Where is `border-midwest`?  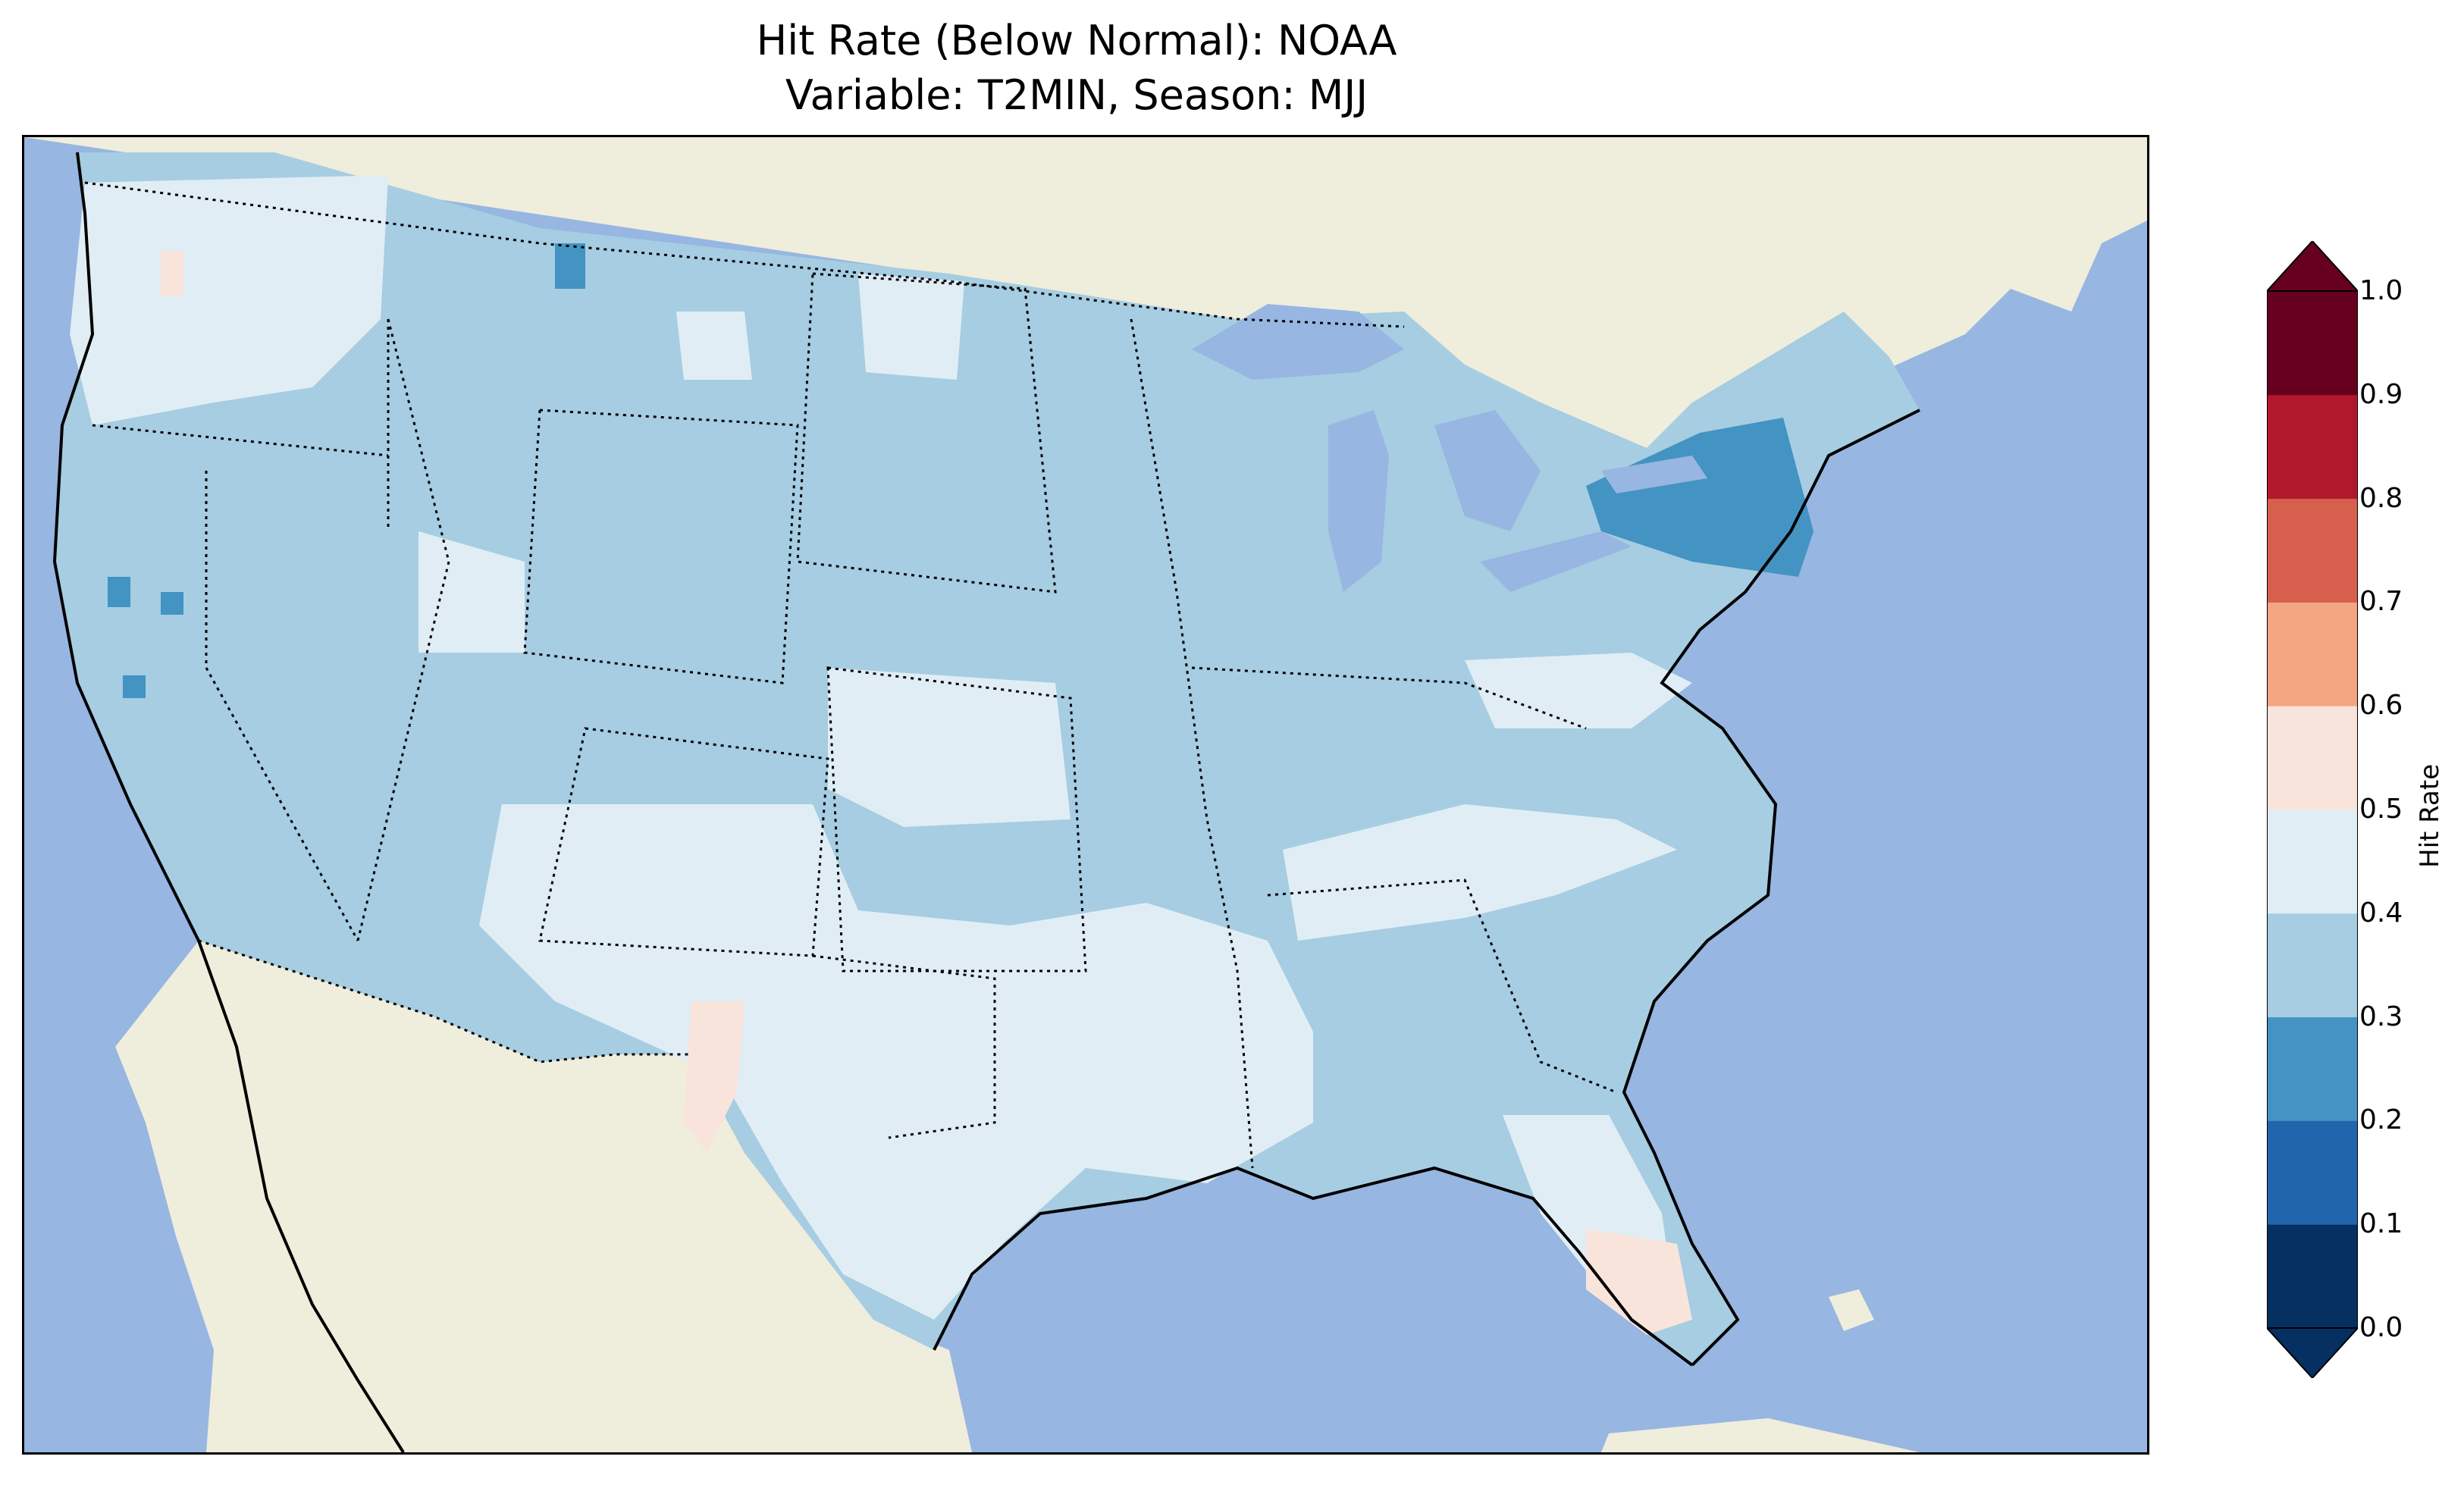
border-midwest is located at coordinates (1389, 698).